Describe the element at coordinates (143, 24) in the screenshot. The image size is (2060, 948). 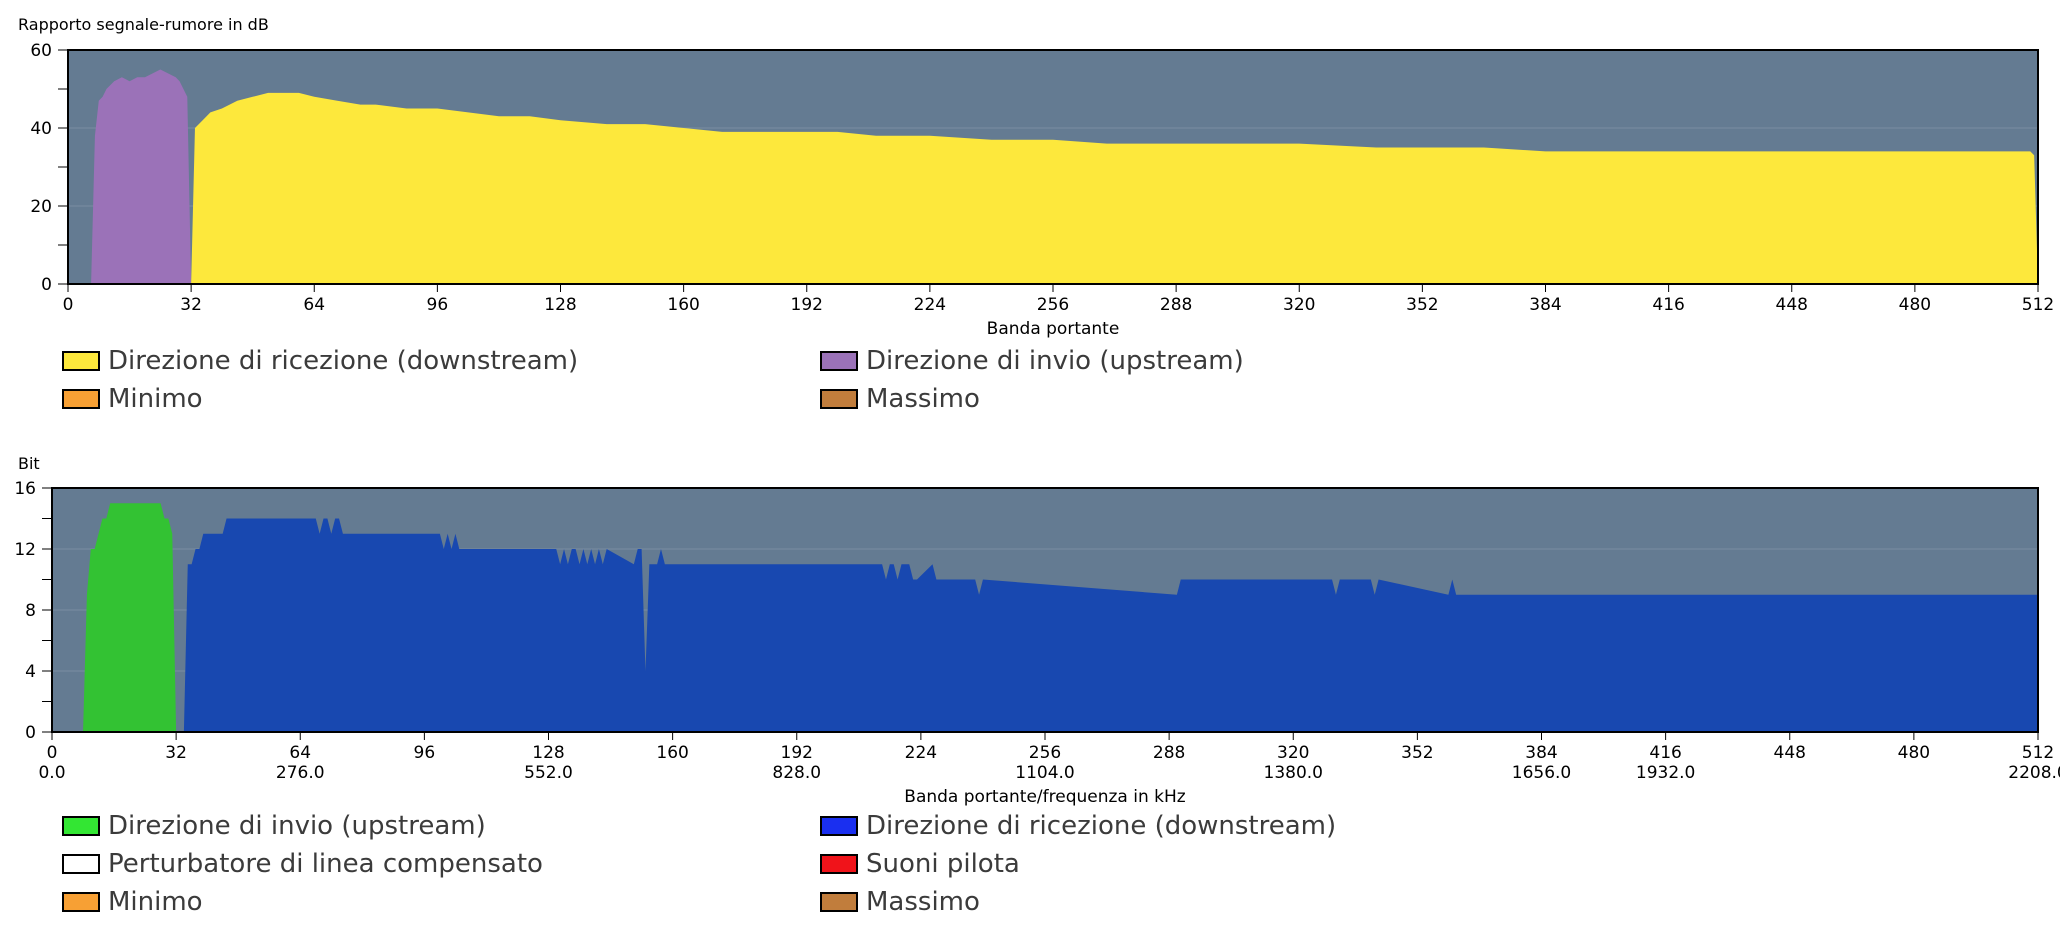
I see `y-axis-label: Rapporto segnale-rumore in dB` at that location.